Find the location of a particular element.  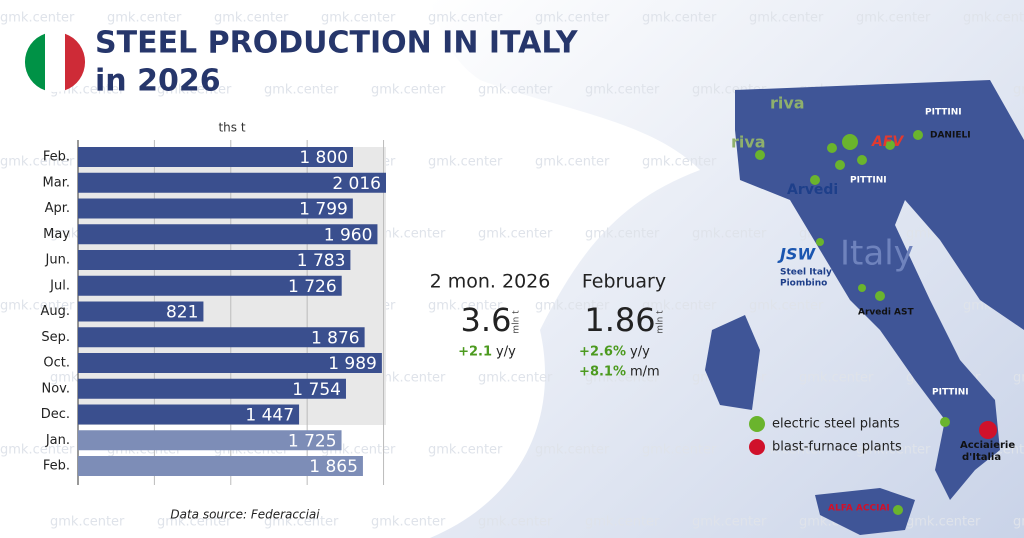

company: JSW is located at coordinates (796, 254).